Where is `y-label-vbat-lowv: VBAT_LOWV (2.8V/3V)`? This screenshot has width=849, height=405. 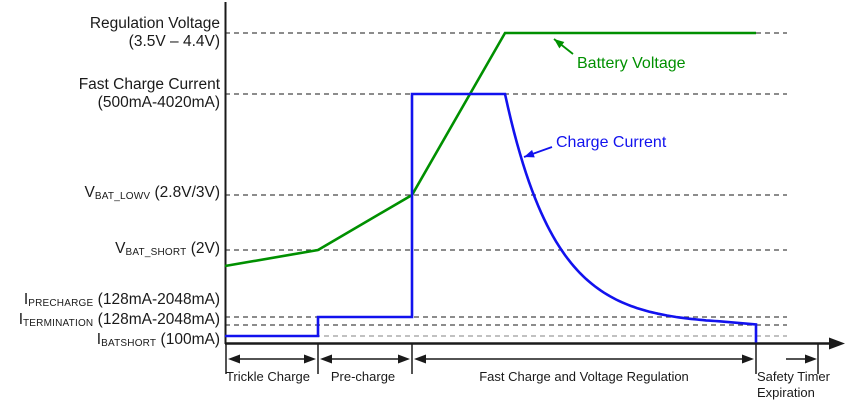 y-label-vbat-lowv: VBAT_LOWV (2.8V/3V) is located at coordinates (152, 194).